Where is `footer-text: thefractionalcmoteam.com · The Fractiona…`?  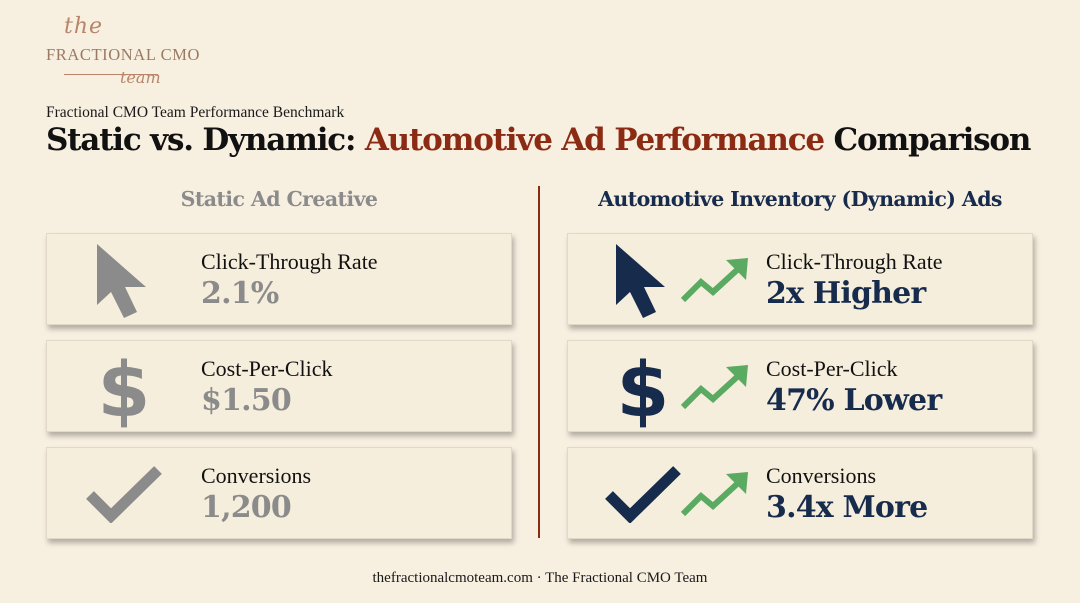 footer-text: thefractionalcmoteam.com · The Fractiona… is located at coordinates (540, 578).